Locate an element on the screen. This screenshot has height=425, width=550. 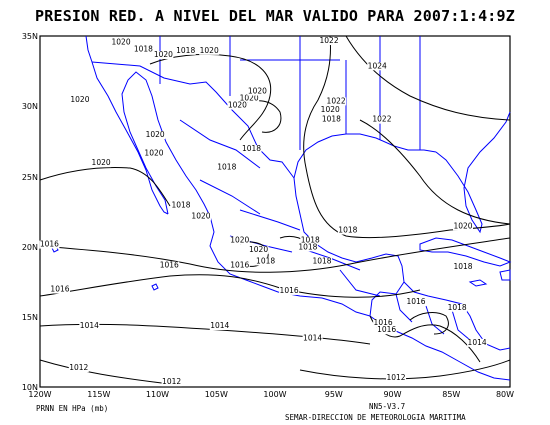
lon-tick-label: 80W is located at coordinates (505, 394).